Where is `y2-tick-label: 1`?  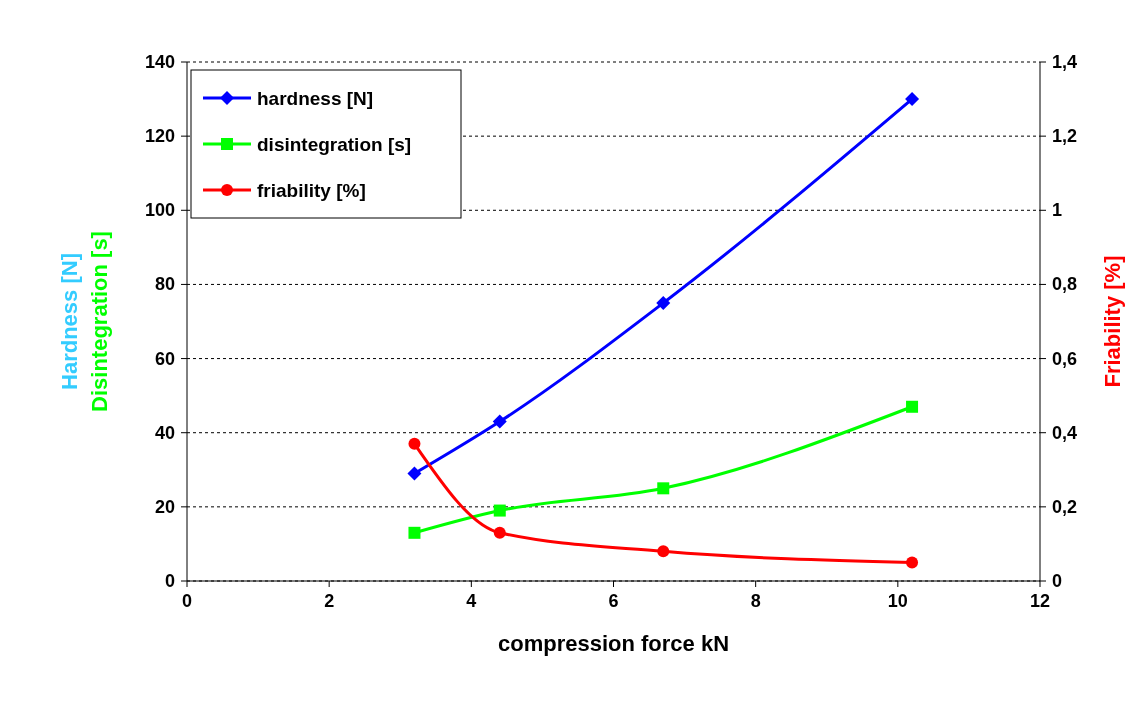
y2-tick-label: 1 is located at coordinates (1057, 210).